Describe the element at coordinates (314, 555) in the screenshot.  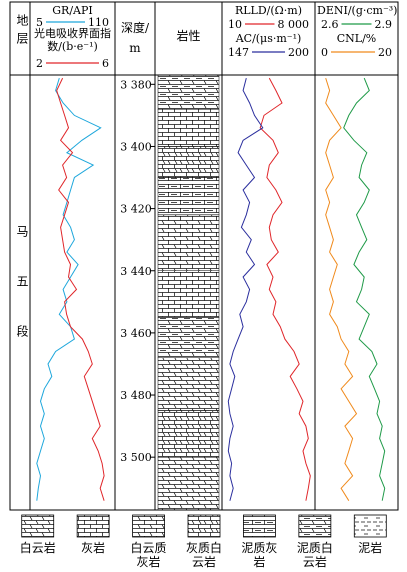
I see `legend-label: 泥质白云岩` at that location.